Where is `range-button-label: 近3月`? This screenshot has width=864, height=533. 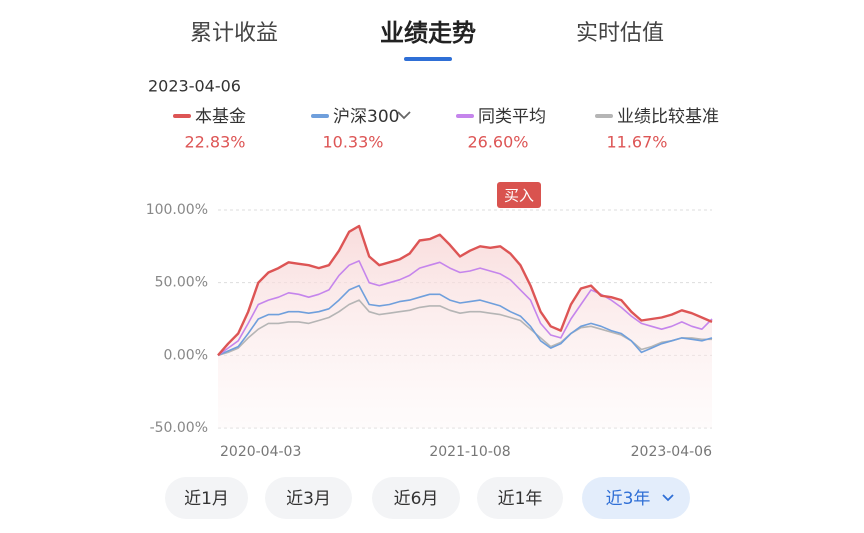
range-button-label: 近3月 is located at coordinates (308, 499).